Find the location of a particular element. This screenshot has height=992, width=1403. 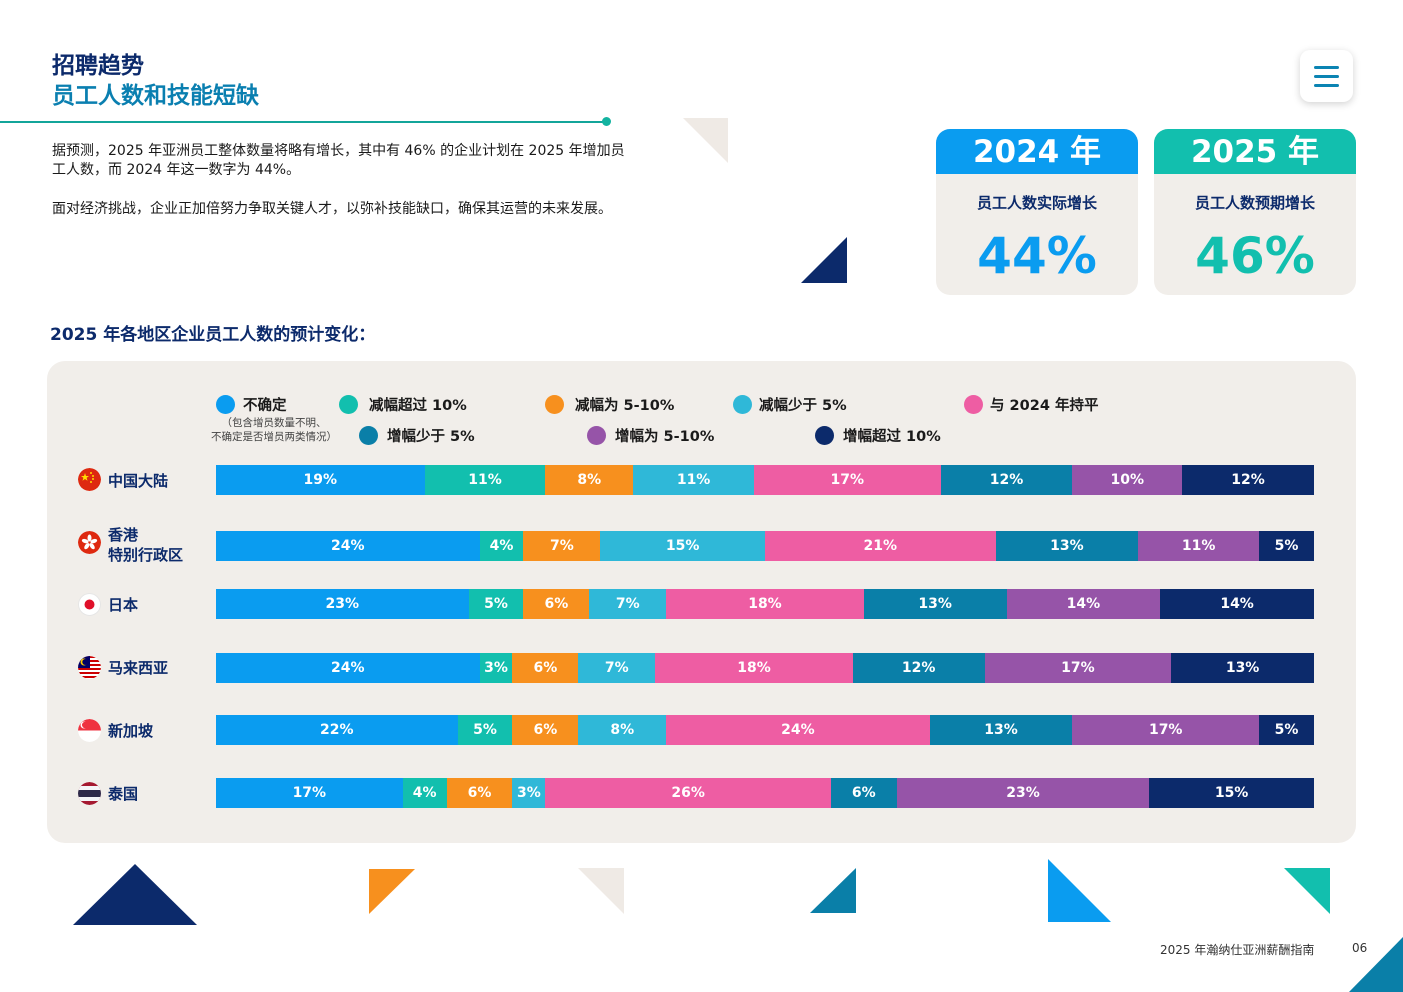

card-label: 员工人数预期增长 is located at coordinates (1254, 203).